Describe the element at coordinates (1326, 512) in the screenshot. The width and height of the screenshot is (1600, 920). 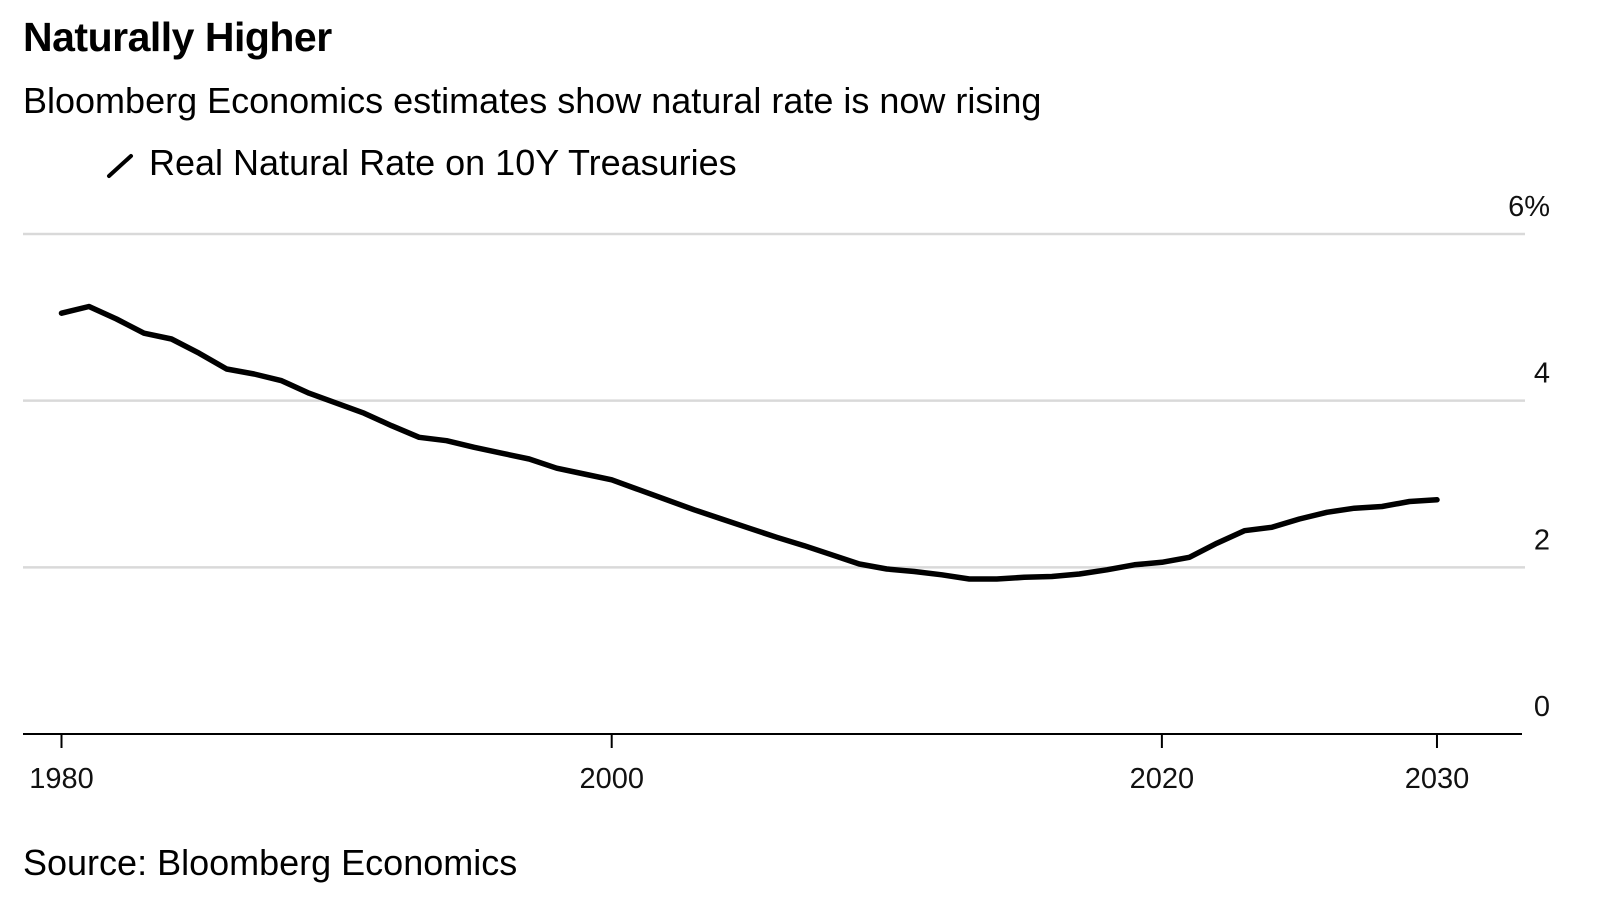
I see `data-point-2026` at that location.